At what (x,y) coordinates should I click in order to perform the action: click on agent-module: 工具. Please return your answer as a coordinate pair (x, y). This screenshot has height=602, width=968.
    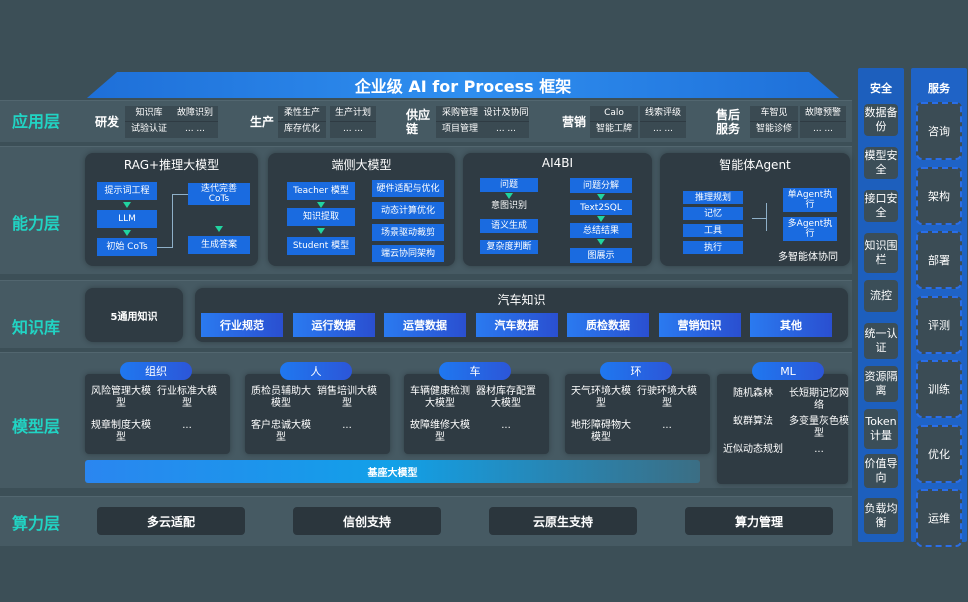
    Looking at the image, I should click on (713, 230).